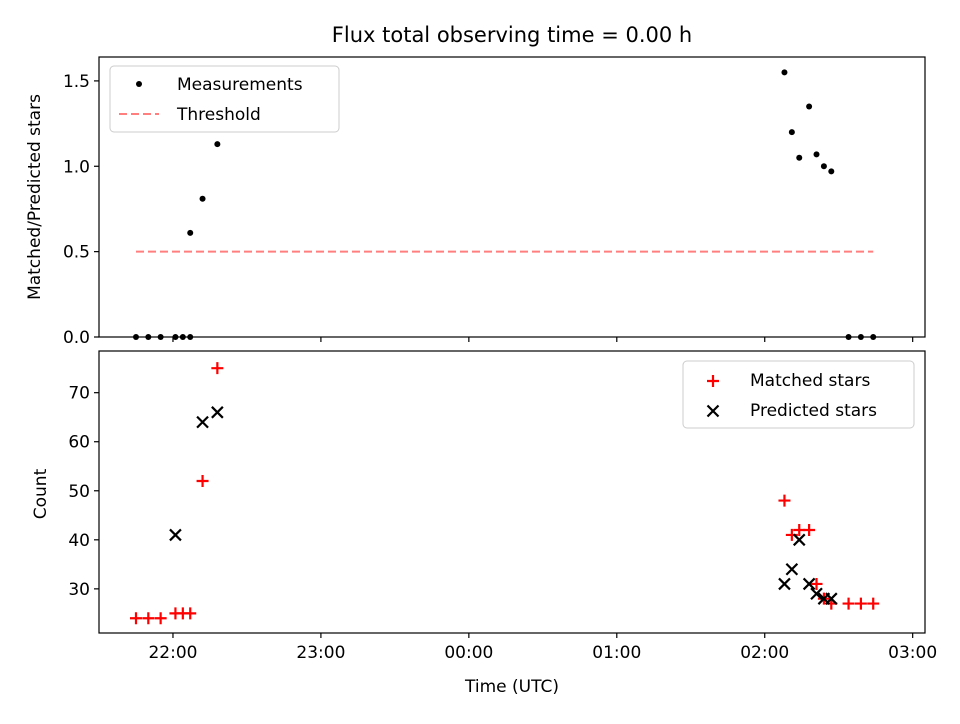 This screenshot has height=724, width=960. I want to click on top-y-tick-label: 0.5, so click(76, 253).